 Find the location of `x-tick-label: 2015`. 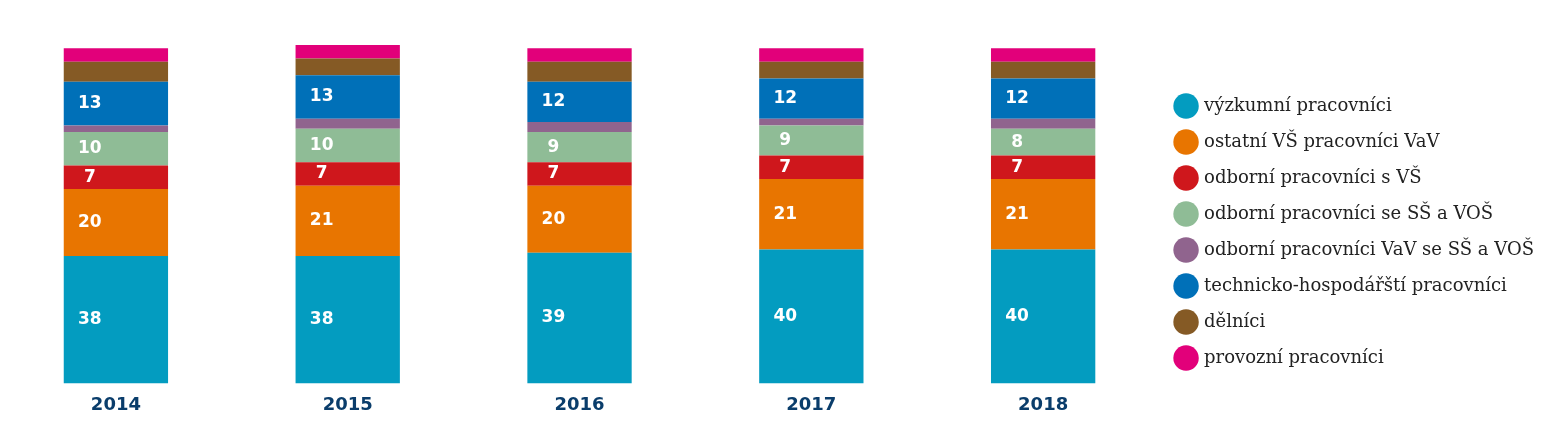

x-tick-label: 2015 is located at coordinates (347, 403).